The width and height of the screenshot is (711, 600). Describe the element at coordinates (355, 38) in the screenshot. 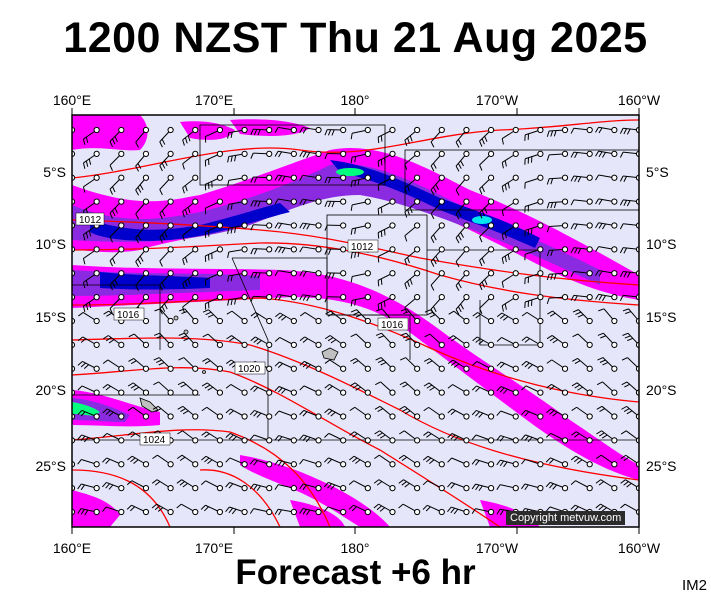

I see `map-title: 1200 NZST Thu 21 Aug 2025` at that location.